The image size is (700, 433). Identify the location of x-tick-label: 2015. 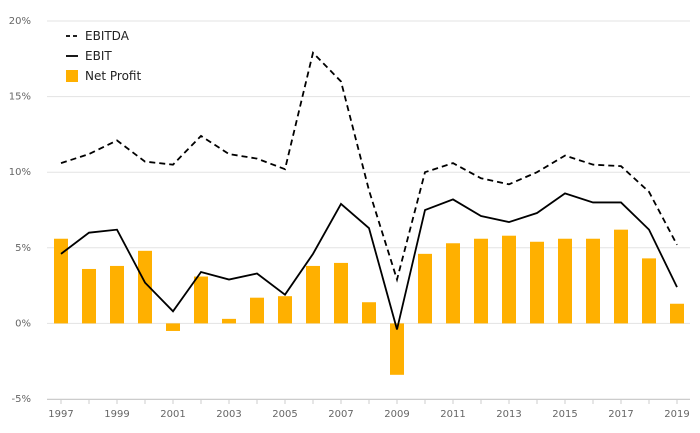
(564, 414).